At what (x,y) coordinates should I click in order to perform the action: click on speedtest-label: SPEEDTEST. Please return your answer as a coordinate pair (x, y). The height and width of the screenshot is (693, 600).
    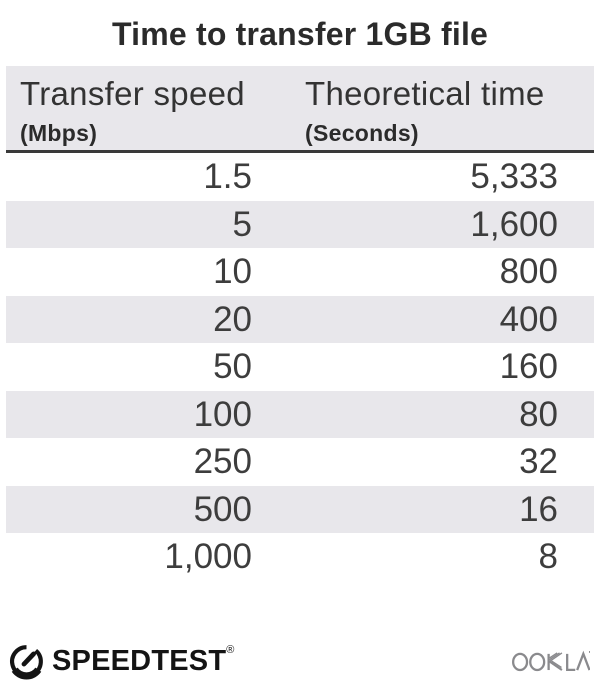
    Looking at the image, I should click on (139, 660).